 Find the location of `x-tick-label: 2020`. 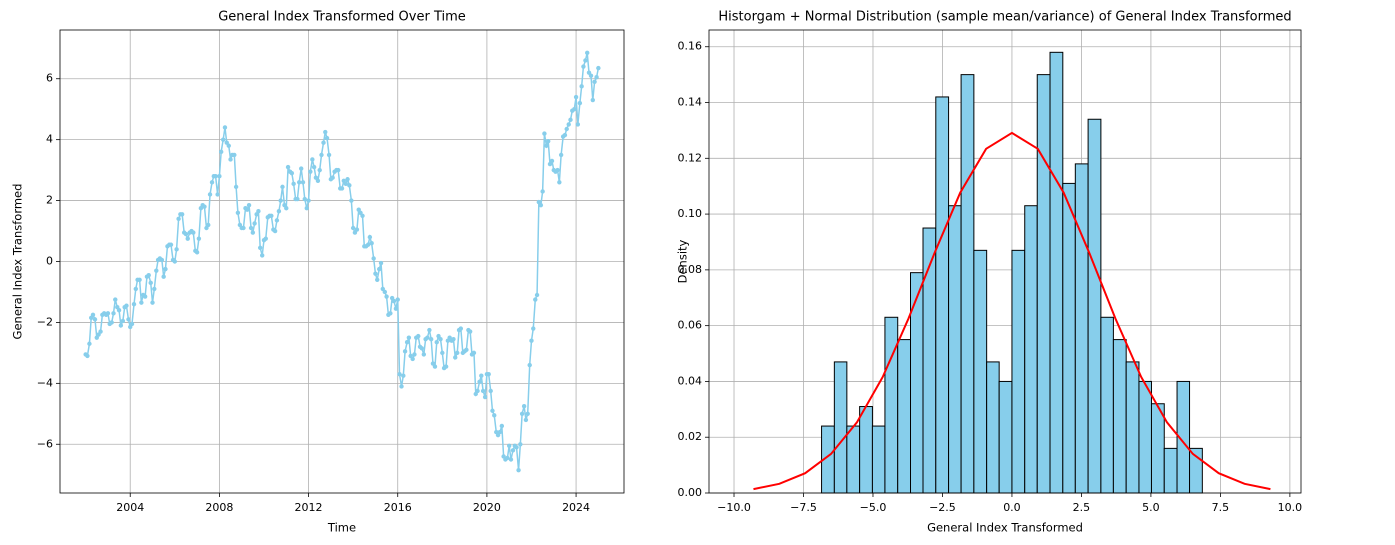

x-tick-label: 2020 is located at coordinates (487, 507).